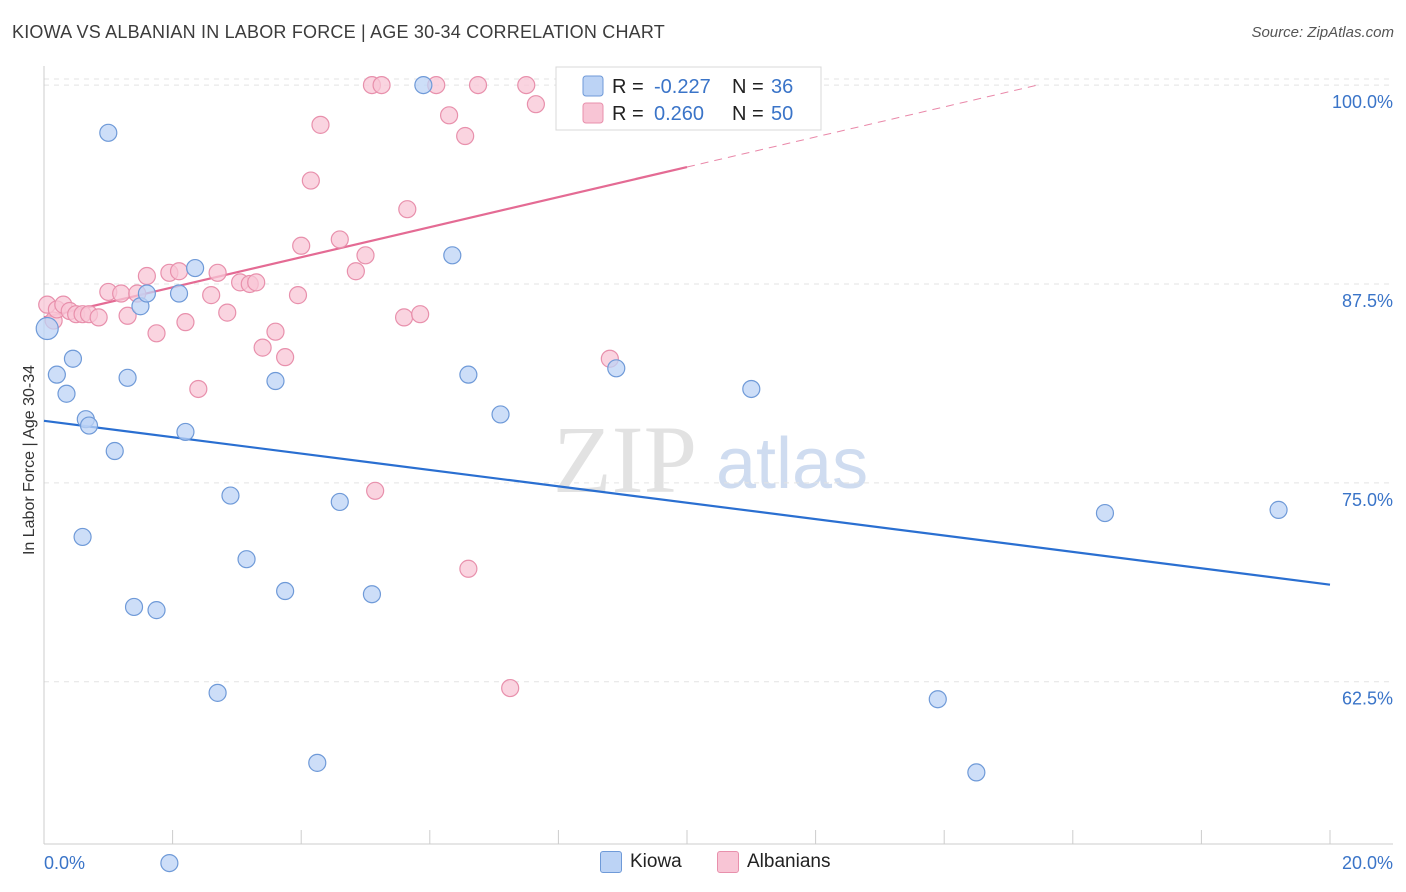 The width and height of the screenshot is (1406, 892). What do you see at coordinates (710, 459) in the screenshot?
I see `watermark: ZIP atlas` at bounding box center [710, 459].